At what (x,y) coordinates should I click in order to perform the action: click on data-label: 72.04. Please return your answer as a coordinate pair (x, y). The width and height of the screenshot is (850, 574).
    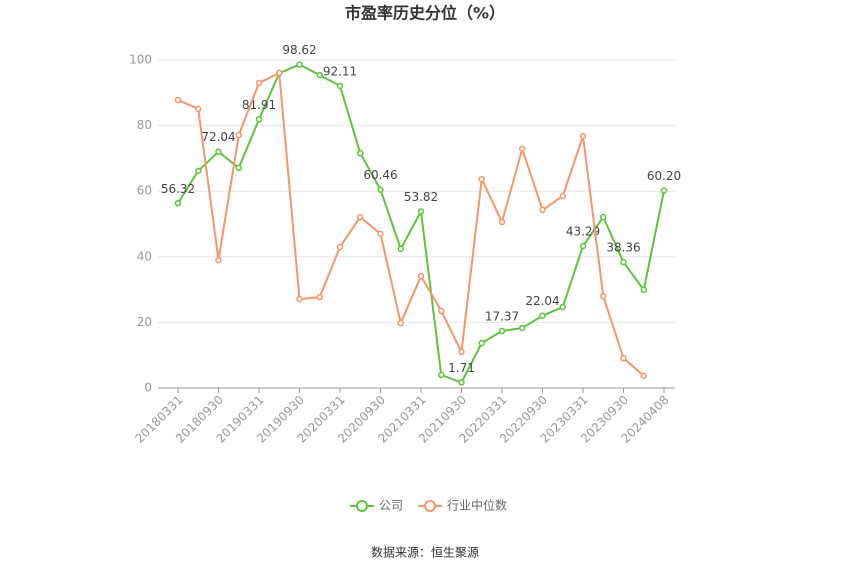
    Looking at the image, I should click on (218, 137).